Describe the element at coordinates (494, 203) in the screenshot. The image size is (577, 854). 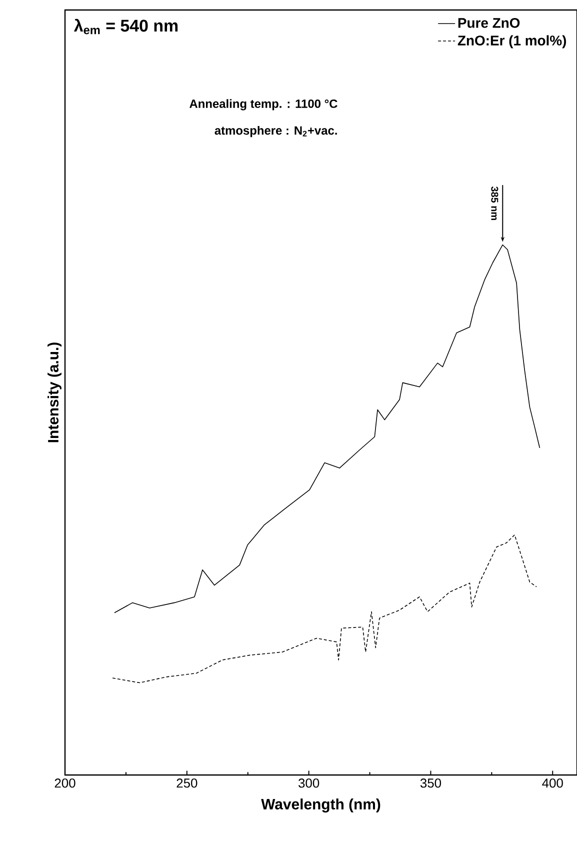
I see `annotation: 385 nm` at that location.